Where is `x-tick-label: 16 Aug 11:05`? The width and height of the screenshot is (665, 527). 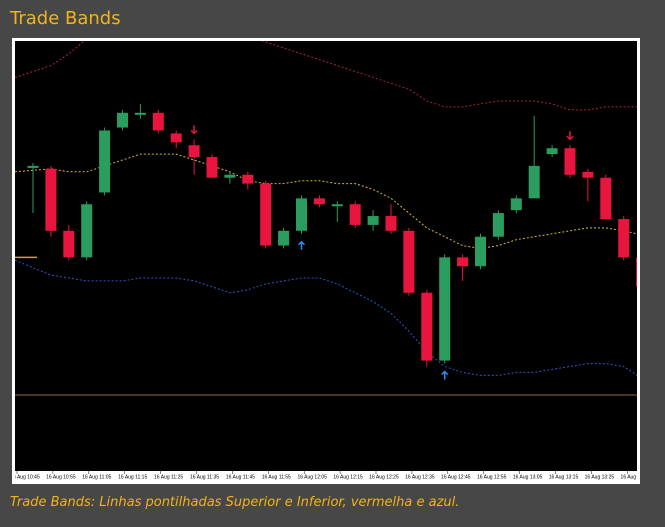 x-tick-label: 16 Aug 11:05 is located at coordinates (96, 478).